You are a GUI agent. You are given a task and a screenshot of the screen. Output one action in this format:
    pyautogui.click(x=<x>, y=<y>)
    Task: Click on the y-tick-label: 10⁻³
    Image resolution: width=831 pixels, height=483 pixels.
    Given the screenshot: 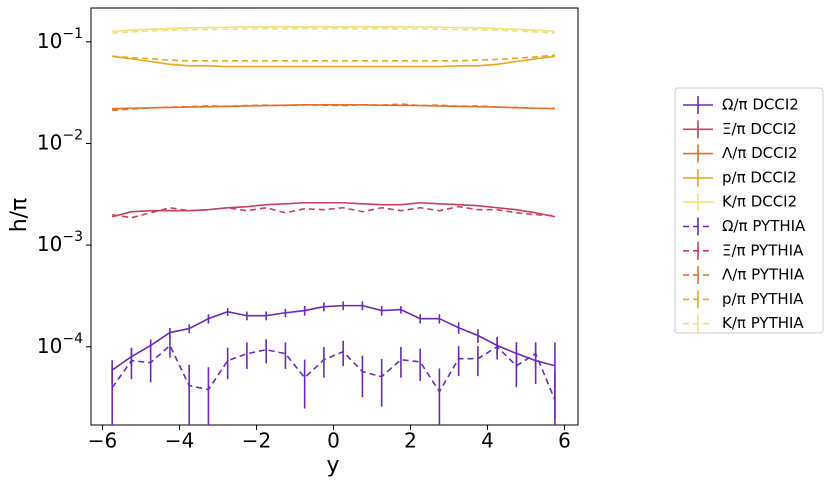 What is the action you would take?
    pyautogui.click(x=60, y=242)
    